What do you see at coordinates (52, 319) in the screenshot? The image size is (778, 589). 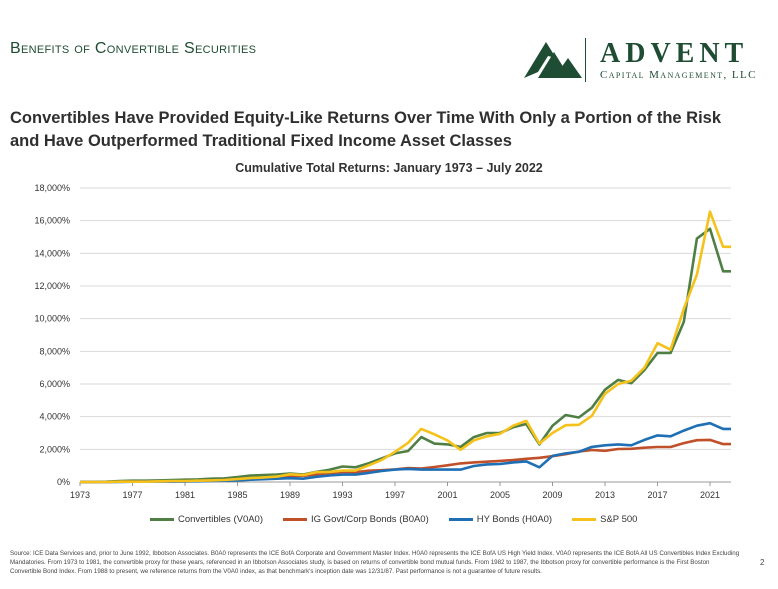 I see `y-tick-label: 10,000%` at bounding box center [52, 319].